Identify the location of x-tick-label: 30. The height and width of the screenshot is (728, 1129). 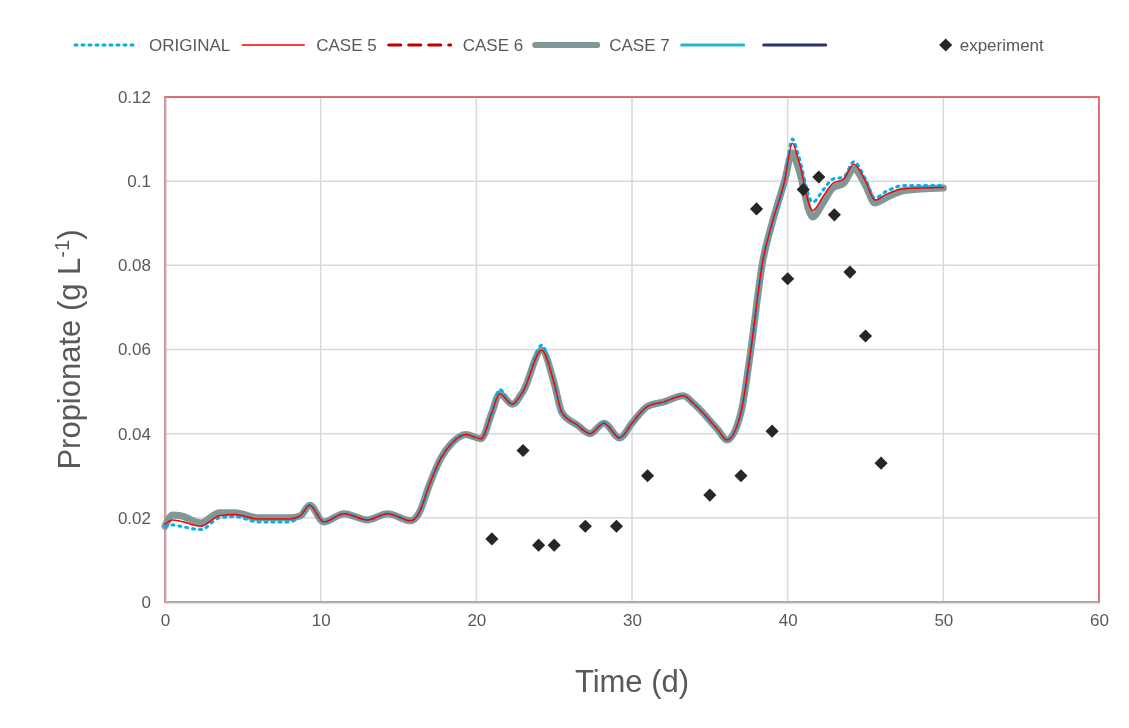
(632, 621).